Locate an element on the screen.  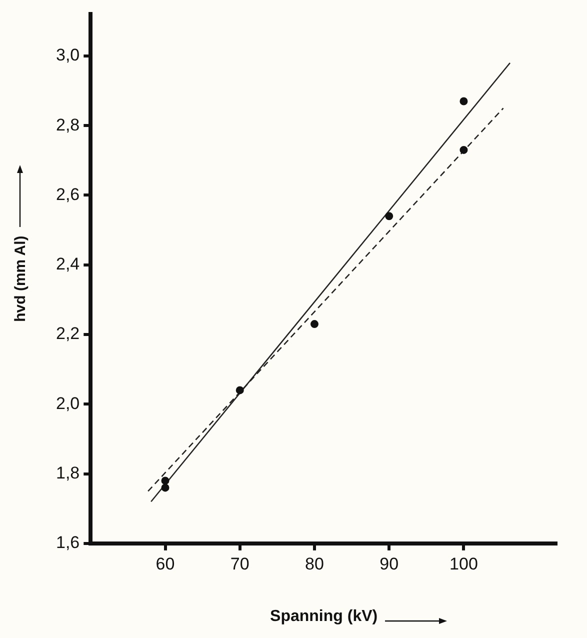
y-tick-label: 2,2 is located at coordinates (68, 334).